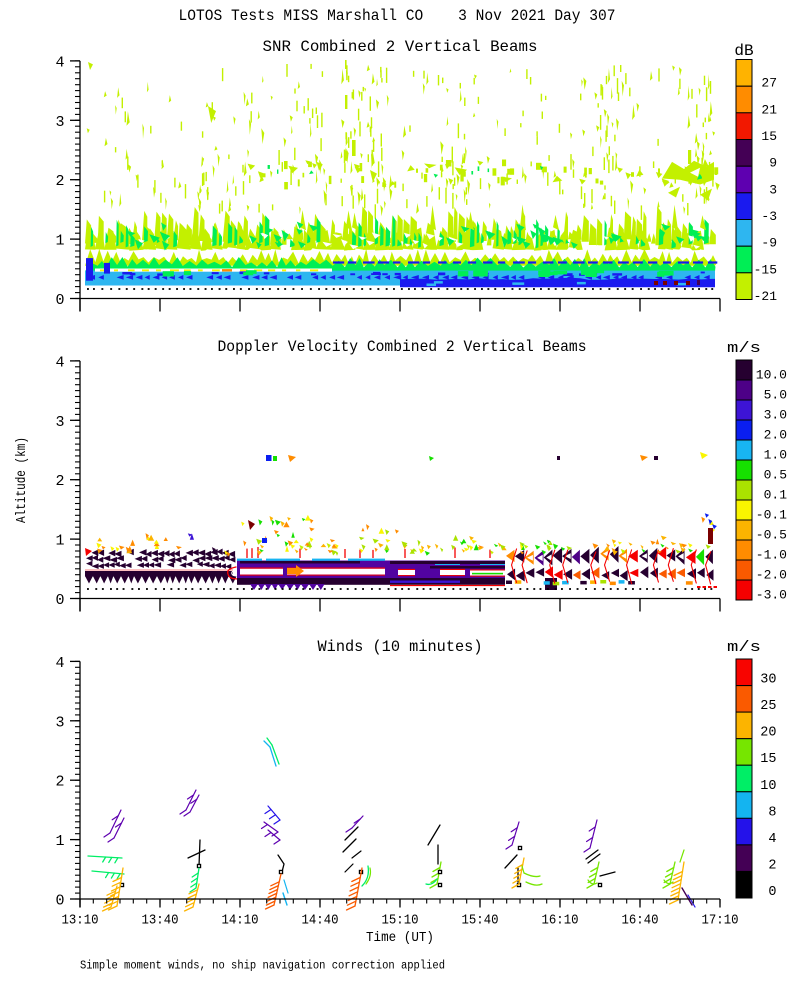  What do you see at coordinates (773, 163) in the screenshot?
I see `svg-text: 9` at bounding box center [773, 163].